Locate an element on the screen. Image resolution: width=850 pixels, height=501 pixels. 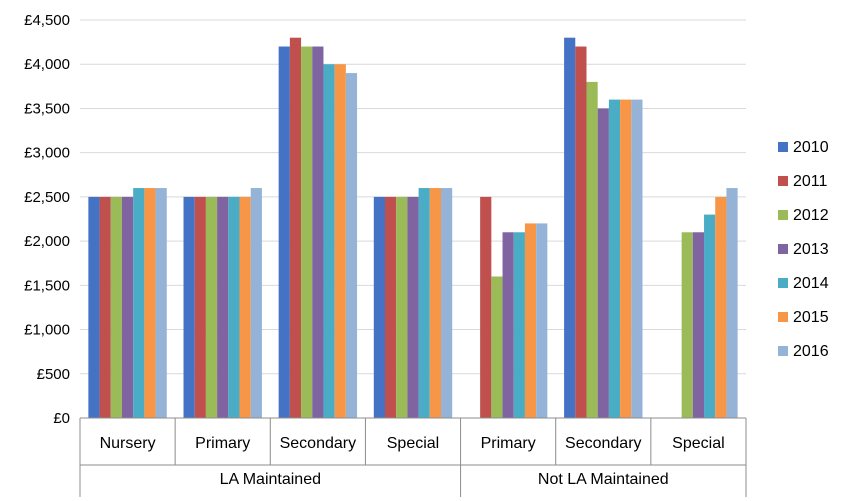
y-tick-label: £4,500 is located at coordinates (47, 20).